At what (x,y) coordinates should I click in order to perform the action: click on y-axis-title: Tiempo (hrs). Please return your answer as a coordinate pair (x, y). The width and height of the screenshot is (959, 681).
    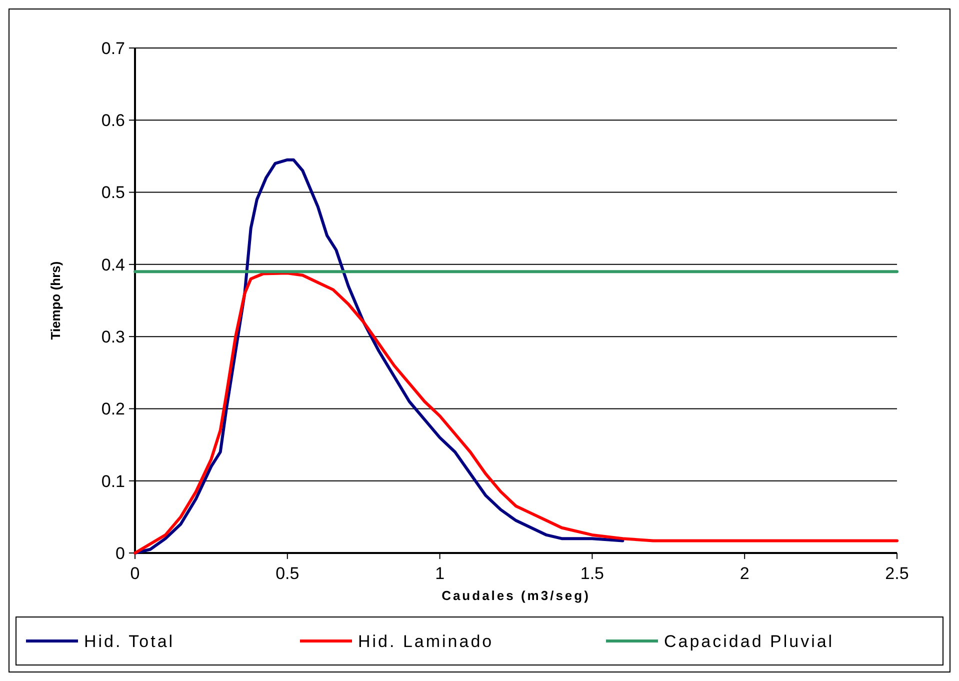
    Looking at the image, I should click on (55, 300).